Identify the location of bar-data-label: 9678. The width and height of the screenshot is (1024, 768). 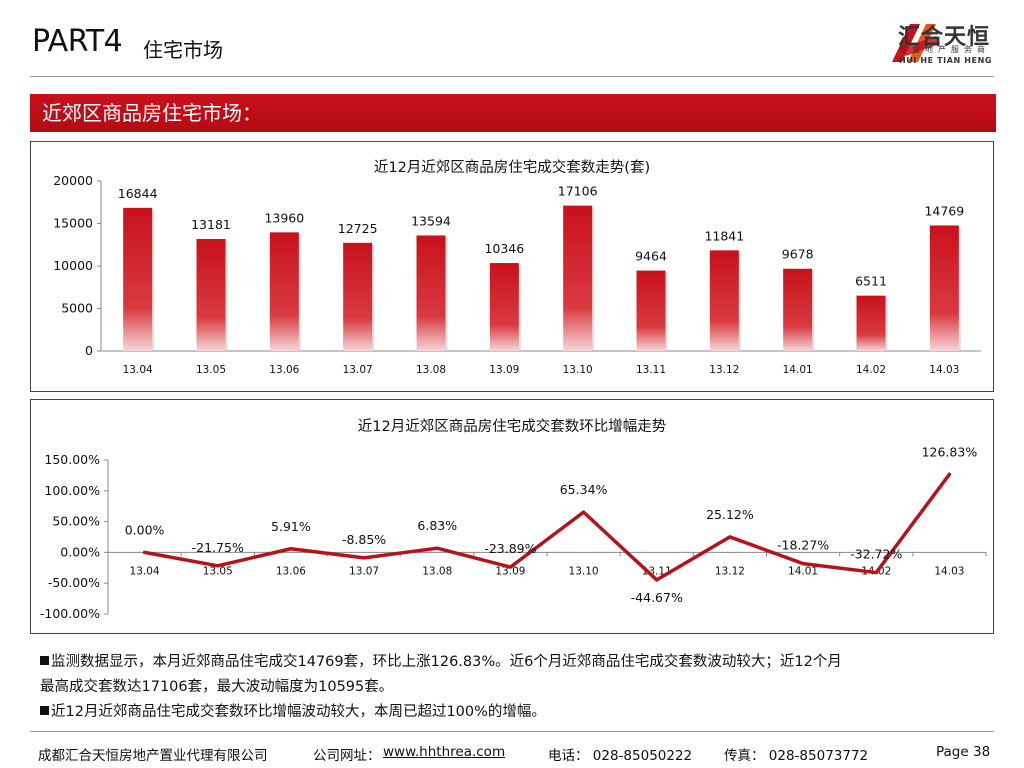
(798, 254).